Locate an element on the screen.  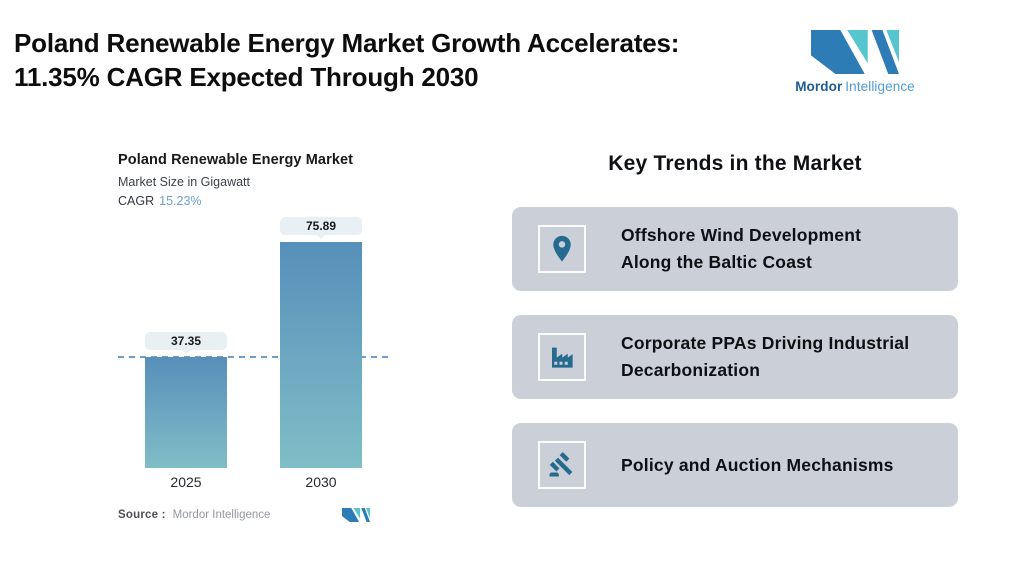
source-label: Source : is located at coordinates (142, 515).